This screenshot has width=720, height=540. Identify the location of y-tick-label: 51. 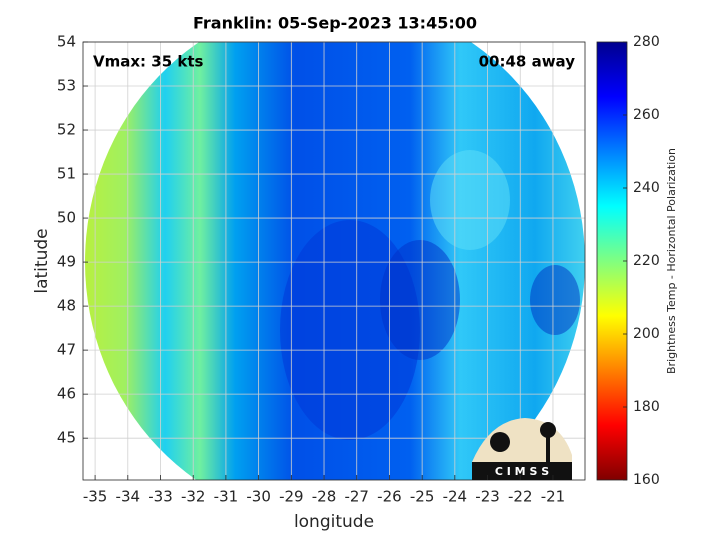
(66, 174).